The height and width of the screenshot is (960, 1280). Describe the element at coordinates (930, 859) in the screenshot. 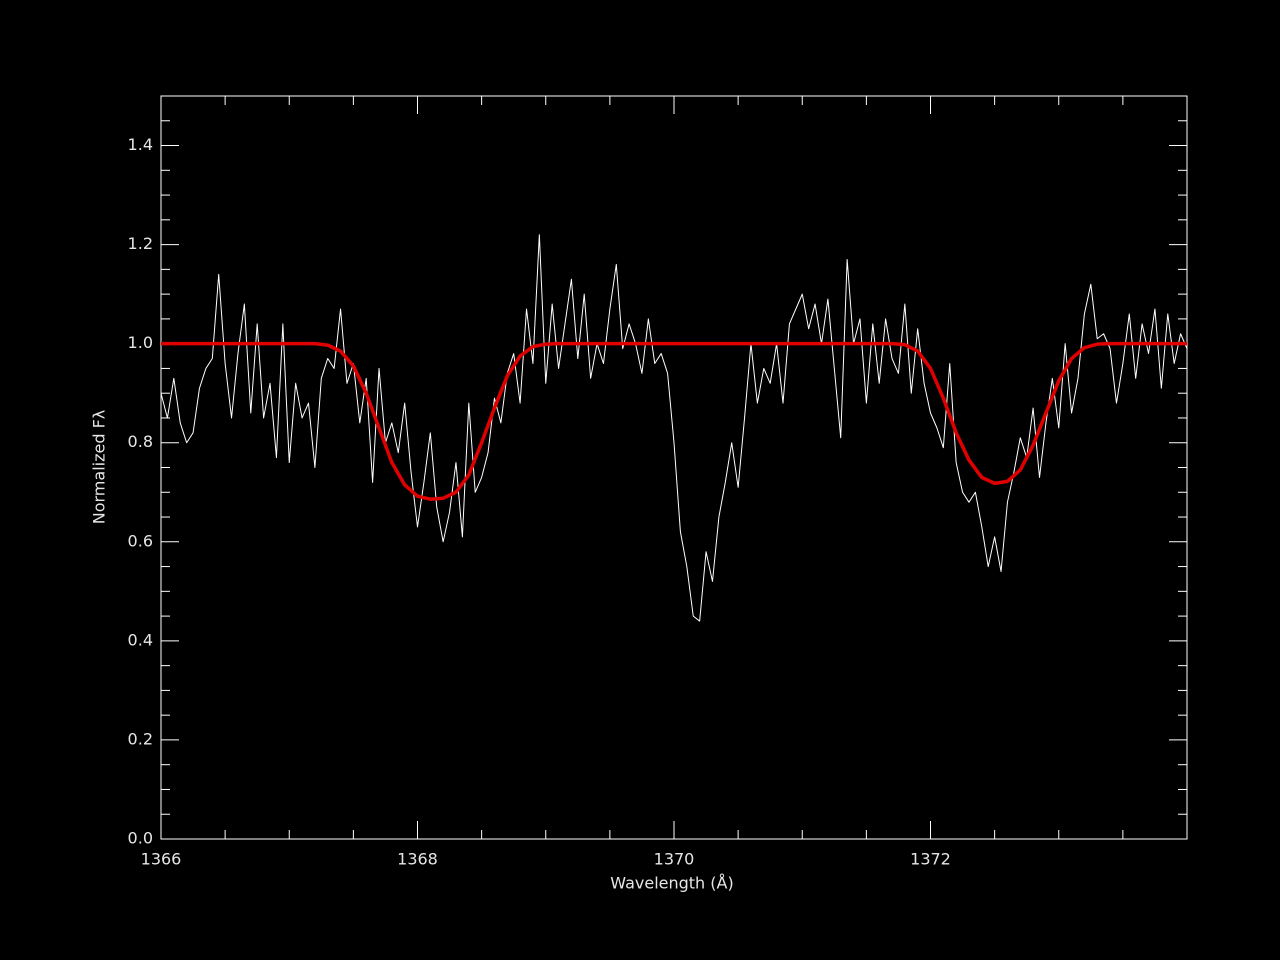

I see `x-tick-label: 1372` at that location.